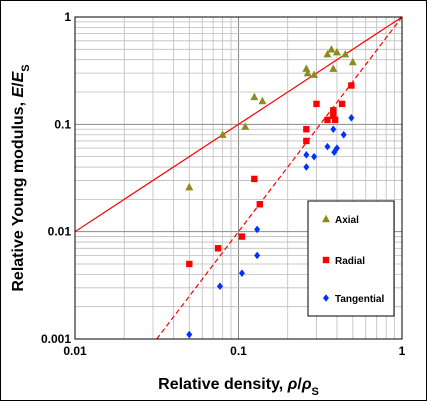  I want to click on legend: Axial Radial Tangential, so click(351, 258).